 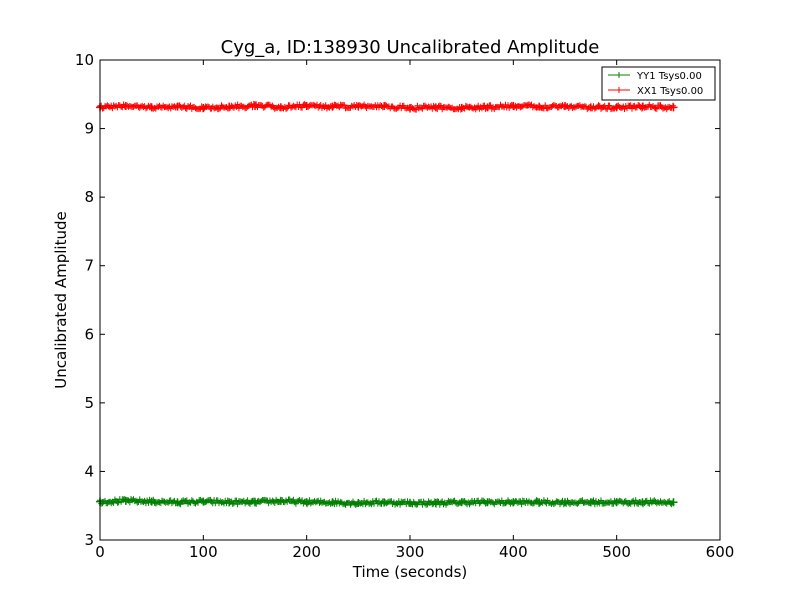 I want to click on legend: YY1 Tsys0.00 XX1 Tsys0.00, so click(x=658, y=83).